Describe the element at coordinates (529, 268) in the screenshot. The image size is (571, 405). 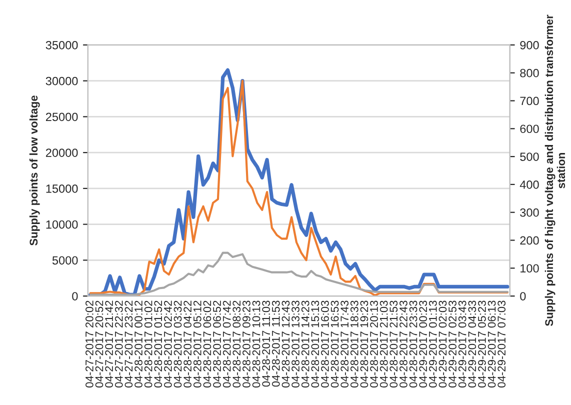
I see `y2-tick-label: 100` at that location.